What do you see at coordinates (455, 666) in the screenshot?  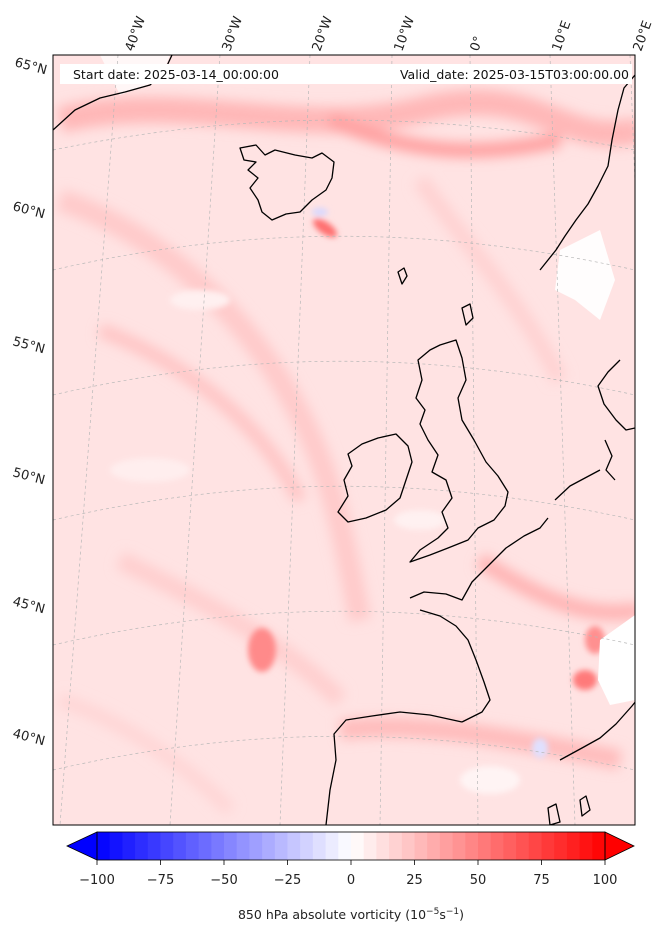 I see `coastline-france-biscay` at bounding box center [455, 666].